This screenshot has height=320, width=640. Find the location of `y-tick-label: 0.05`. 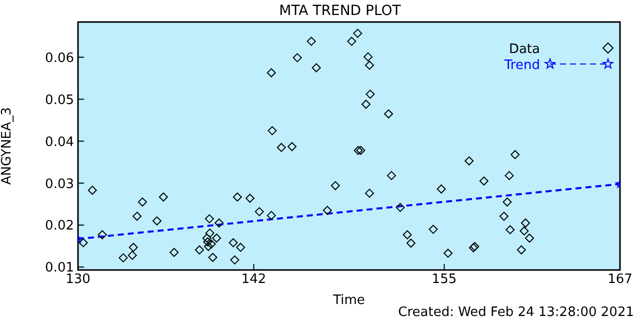

y-tick-label: 0.05 is located at coordinates (59, 100).